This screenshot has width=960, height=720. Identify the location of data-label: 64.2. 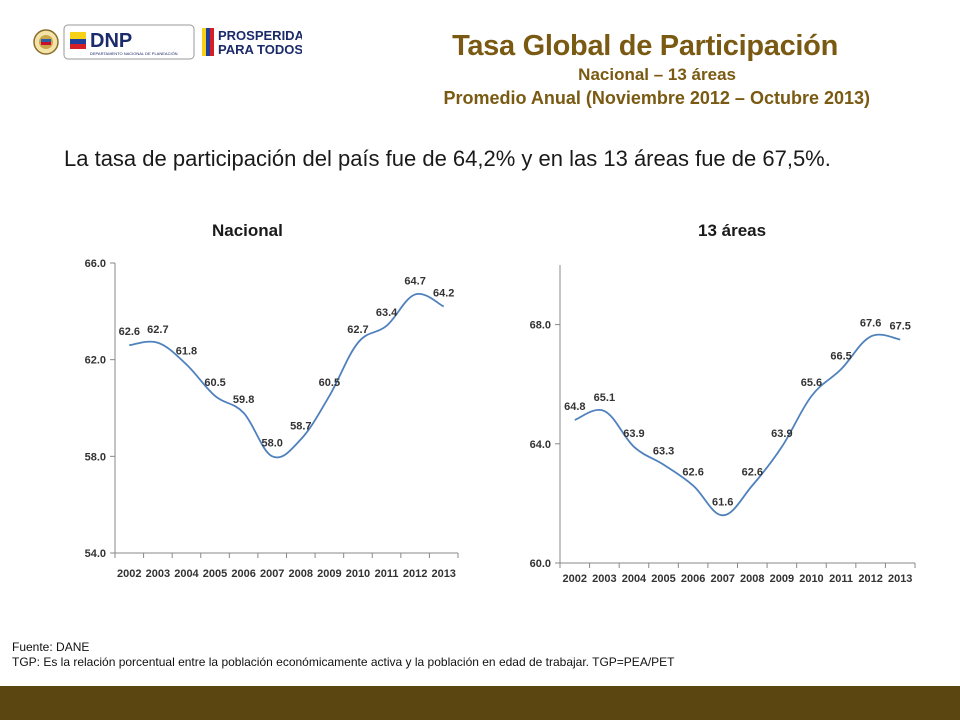
(443, 294).